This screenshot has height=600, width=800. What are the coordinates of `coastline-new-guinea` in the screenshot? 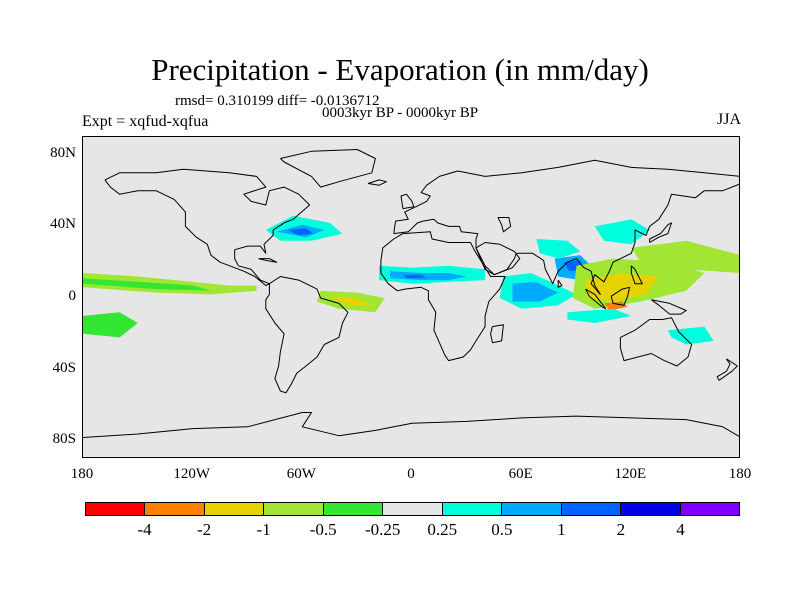 It's located at (669, 307).